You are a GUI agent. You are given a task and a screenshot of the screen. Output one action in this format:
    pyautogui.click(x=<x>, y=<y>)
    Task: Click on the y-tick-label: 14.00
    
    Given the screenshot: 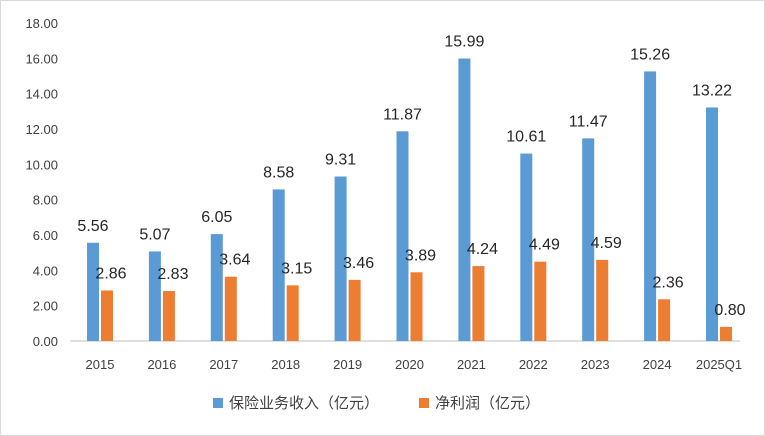 What is the action you would take?
    pyautogui.click(x=41, y=94)
    